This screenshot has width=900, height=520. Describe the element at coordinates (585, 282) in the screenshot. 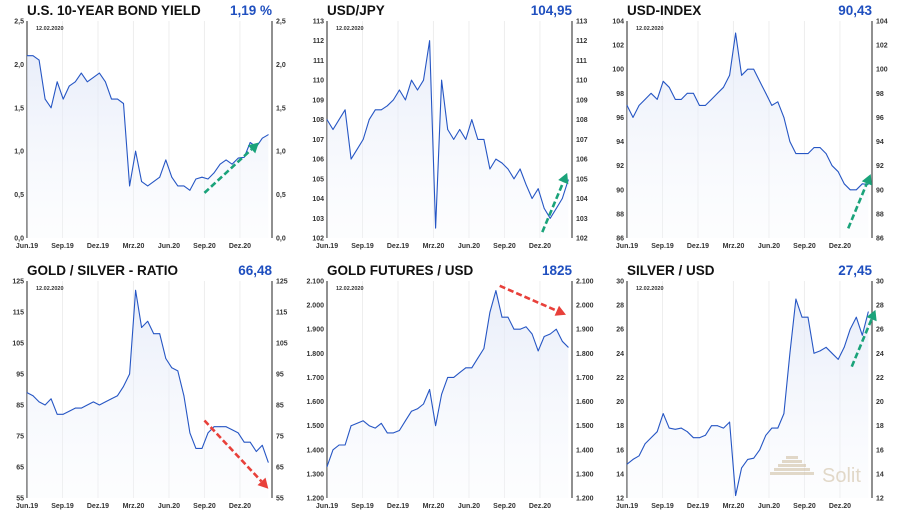

I see `y-tick-label-right: 2.100` at that location.